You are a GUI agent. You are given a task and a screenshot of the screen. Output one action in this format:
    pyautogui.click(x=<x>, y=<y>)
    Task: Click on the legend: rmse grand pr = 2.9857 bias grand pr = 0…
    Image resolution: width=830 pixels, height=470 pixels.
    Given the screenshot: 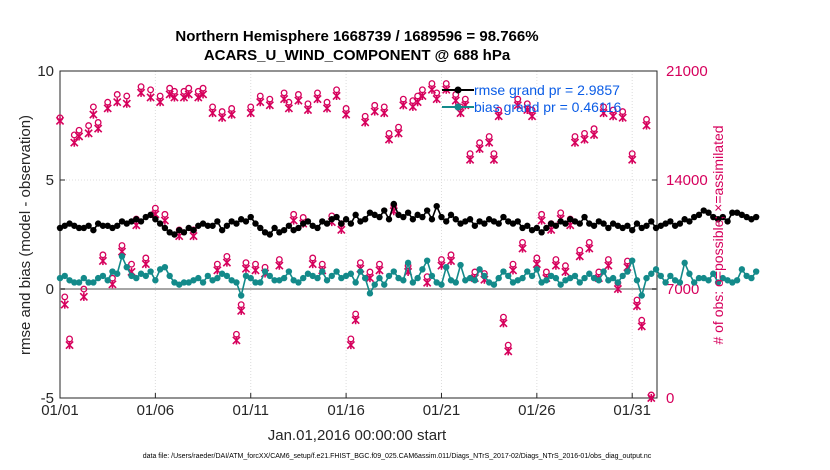 What is the action you would take?
    pyautogui.click(x=531, y=98)
    